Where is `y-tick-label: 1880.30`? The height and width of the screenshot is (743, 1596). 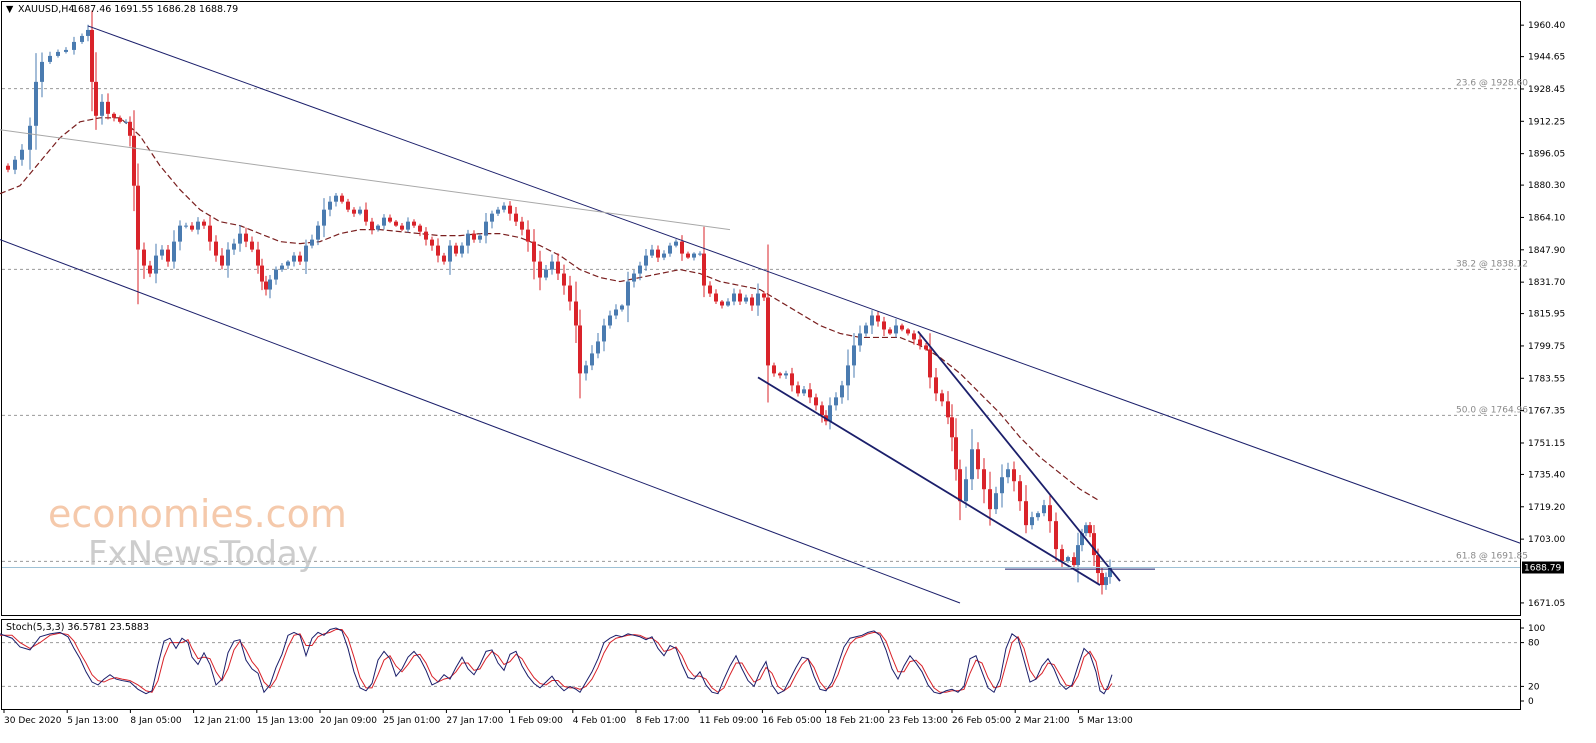
y-tick-label: 1880.30 is located at coordinates (1546, 186).